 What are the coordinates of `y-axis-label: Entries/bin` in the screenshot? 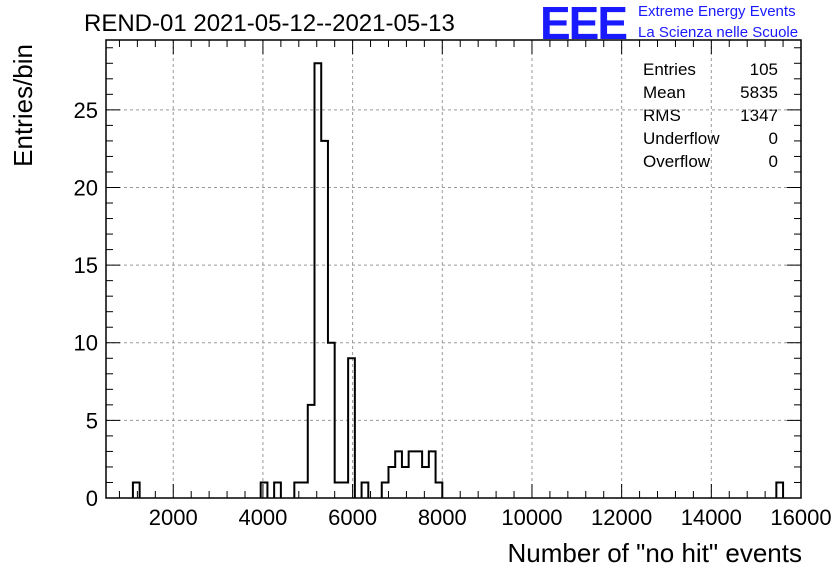 It's located at (23, 105).